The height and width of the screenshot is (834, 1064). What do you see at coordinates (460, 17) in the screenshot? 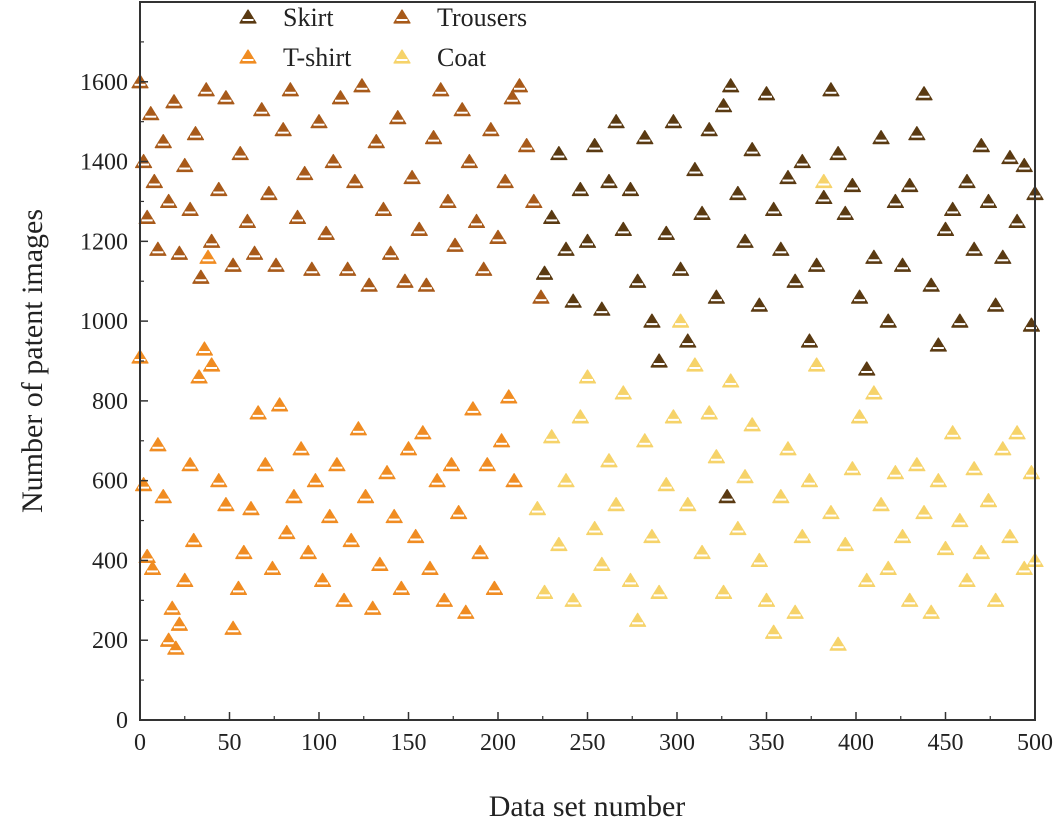
I see `legend-item-trousers: Trousers` at bounding box center [460, 17].